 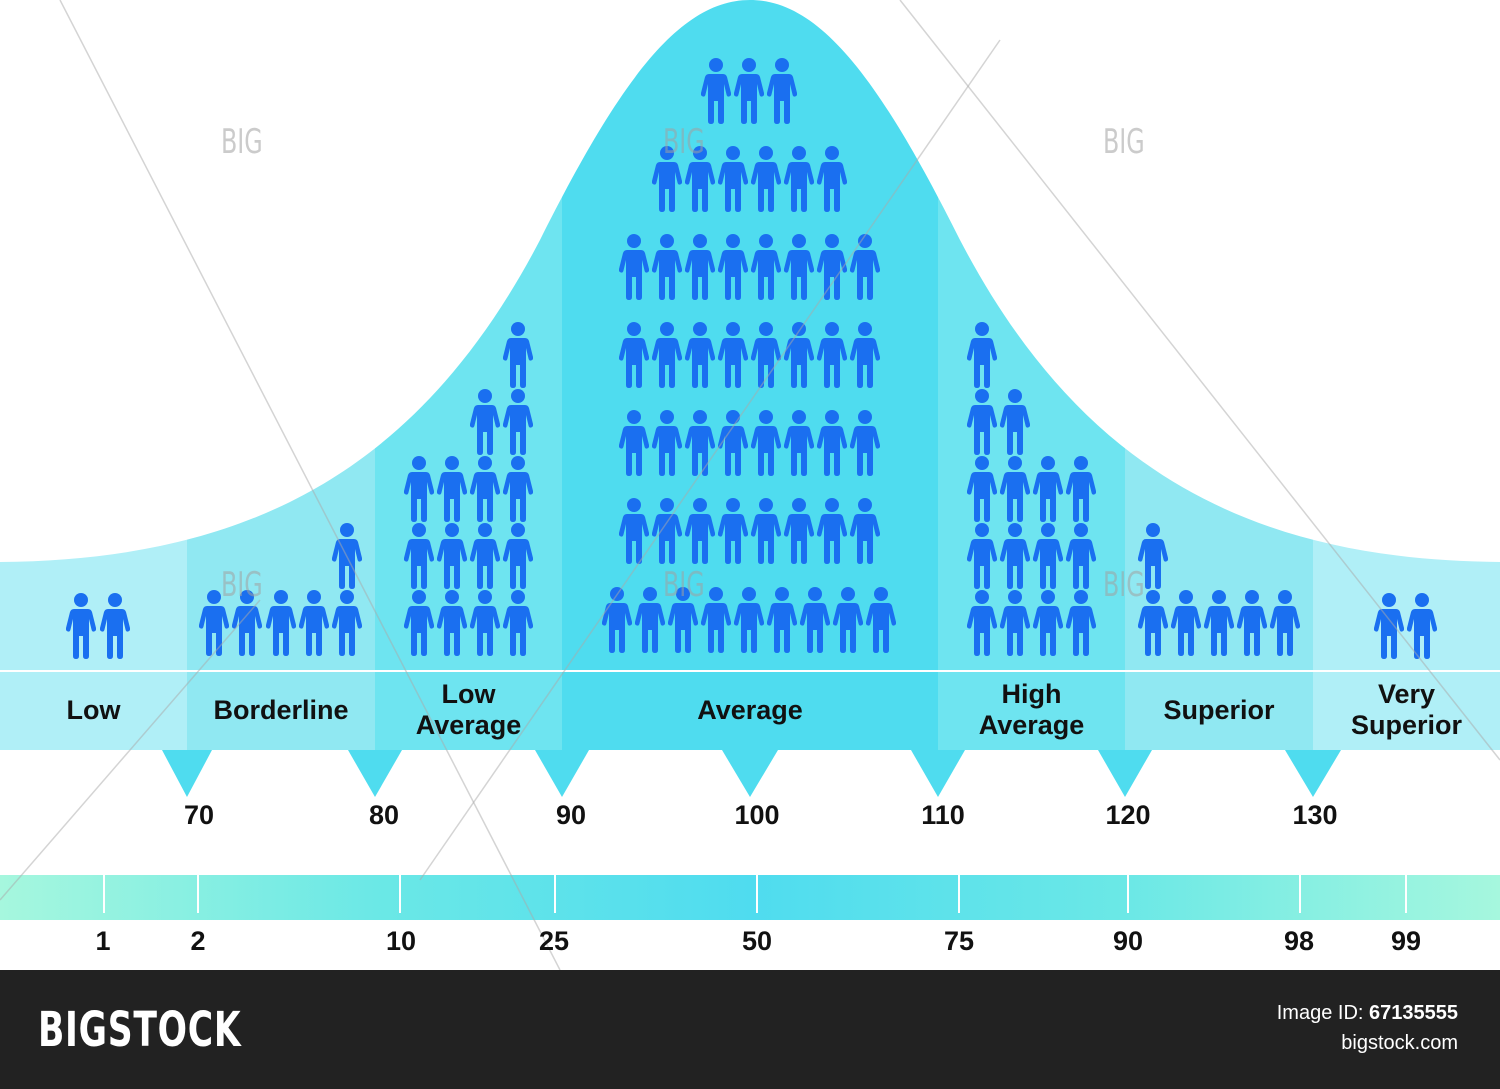 I want to click on footer-bar: BIGSTOCK Image ID: 67135555 bigstock.com, so click(x=750, y=1029).